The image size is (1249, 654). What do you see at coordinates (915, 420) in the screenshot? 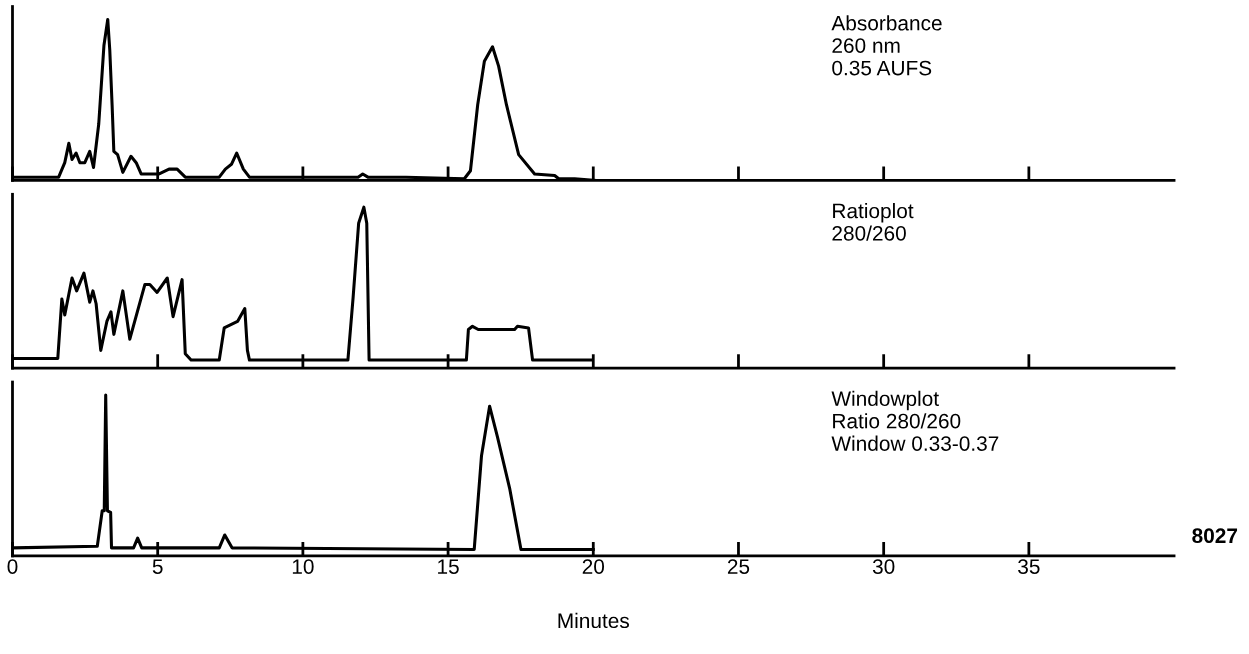
I see `annotation: Windowplot Ratio 280/260 Window 0.33-0.37` at bounding box center [915, 420].